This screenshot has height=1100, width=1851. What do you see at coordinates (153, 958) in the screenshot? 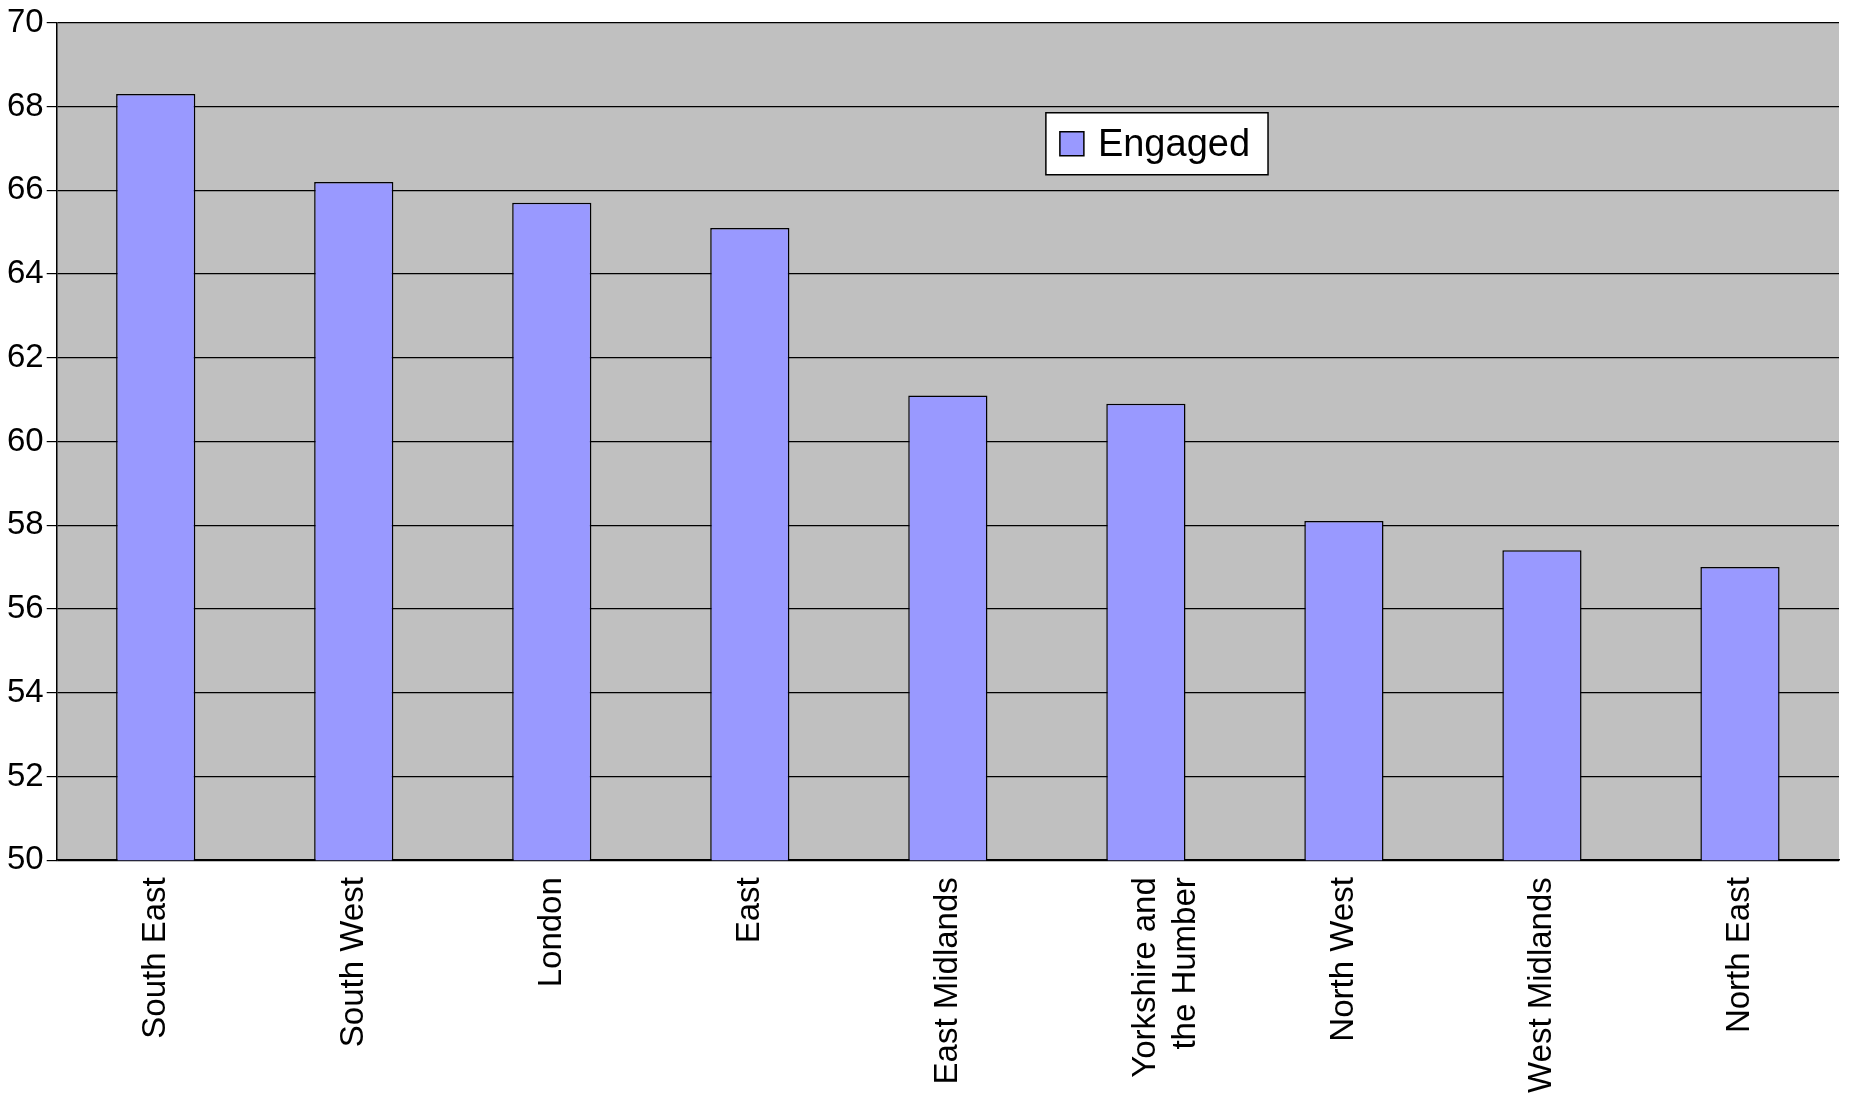
I see `x-tick-label: South East` at bounding box center [153, 958].